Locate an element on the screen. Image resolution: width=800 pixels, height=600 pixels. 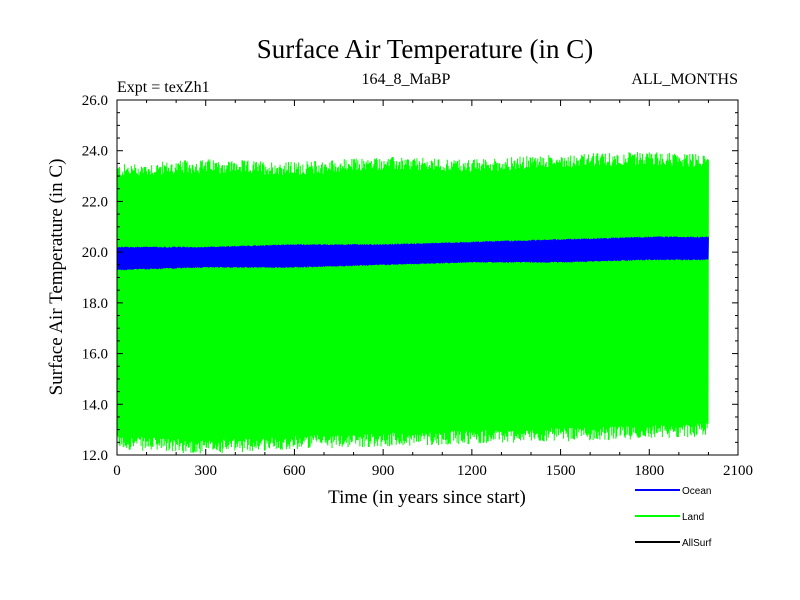
legend-label-allsurf: AllSurf is located at coordinates (697, 543).